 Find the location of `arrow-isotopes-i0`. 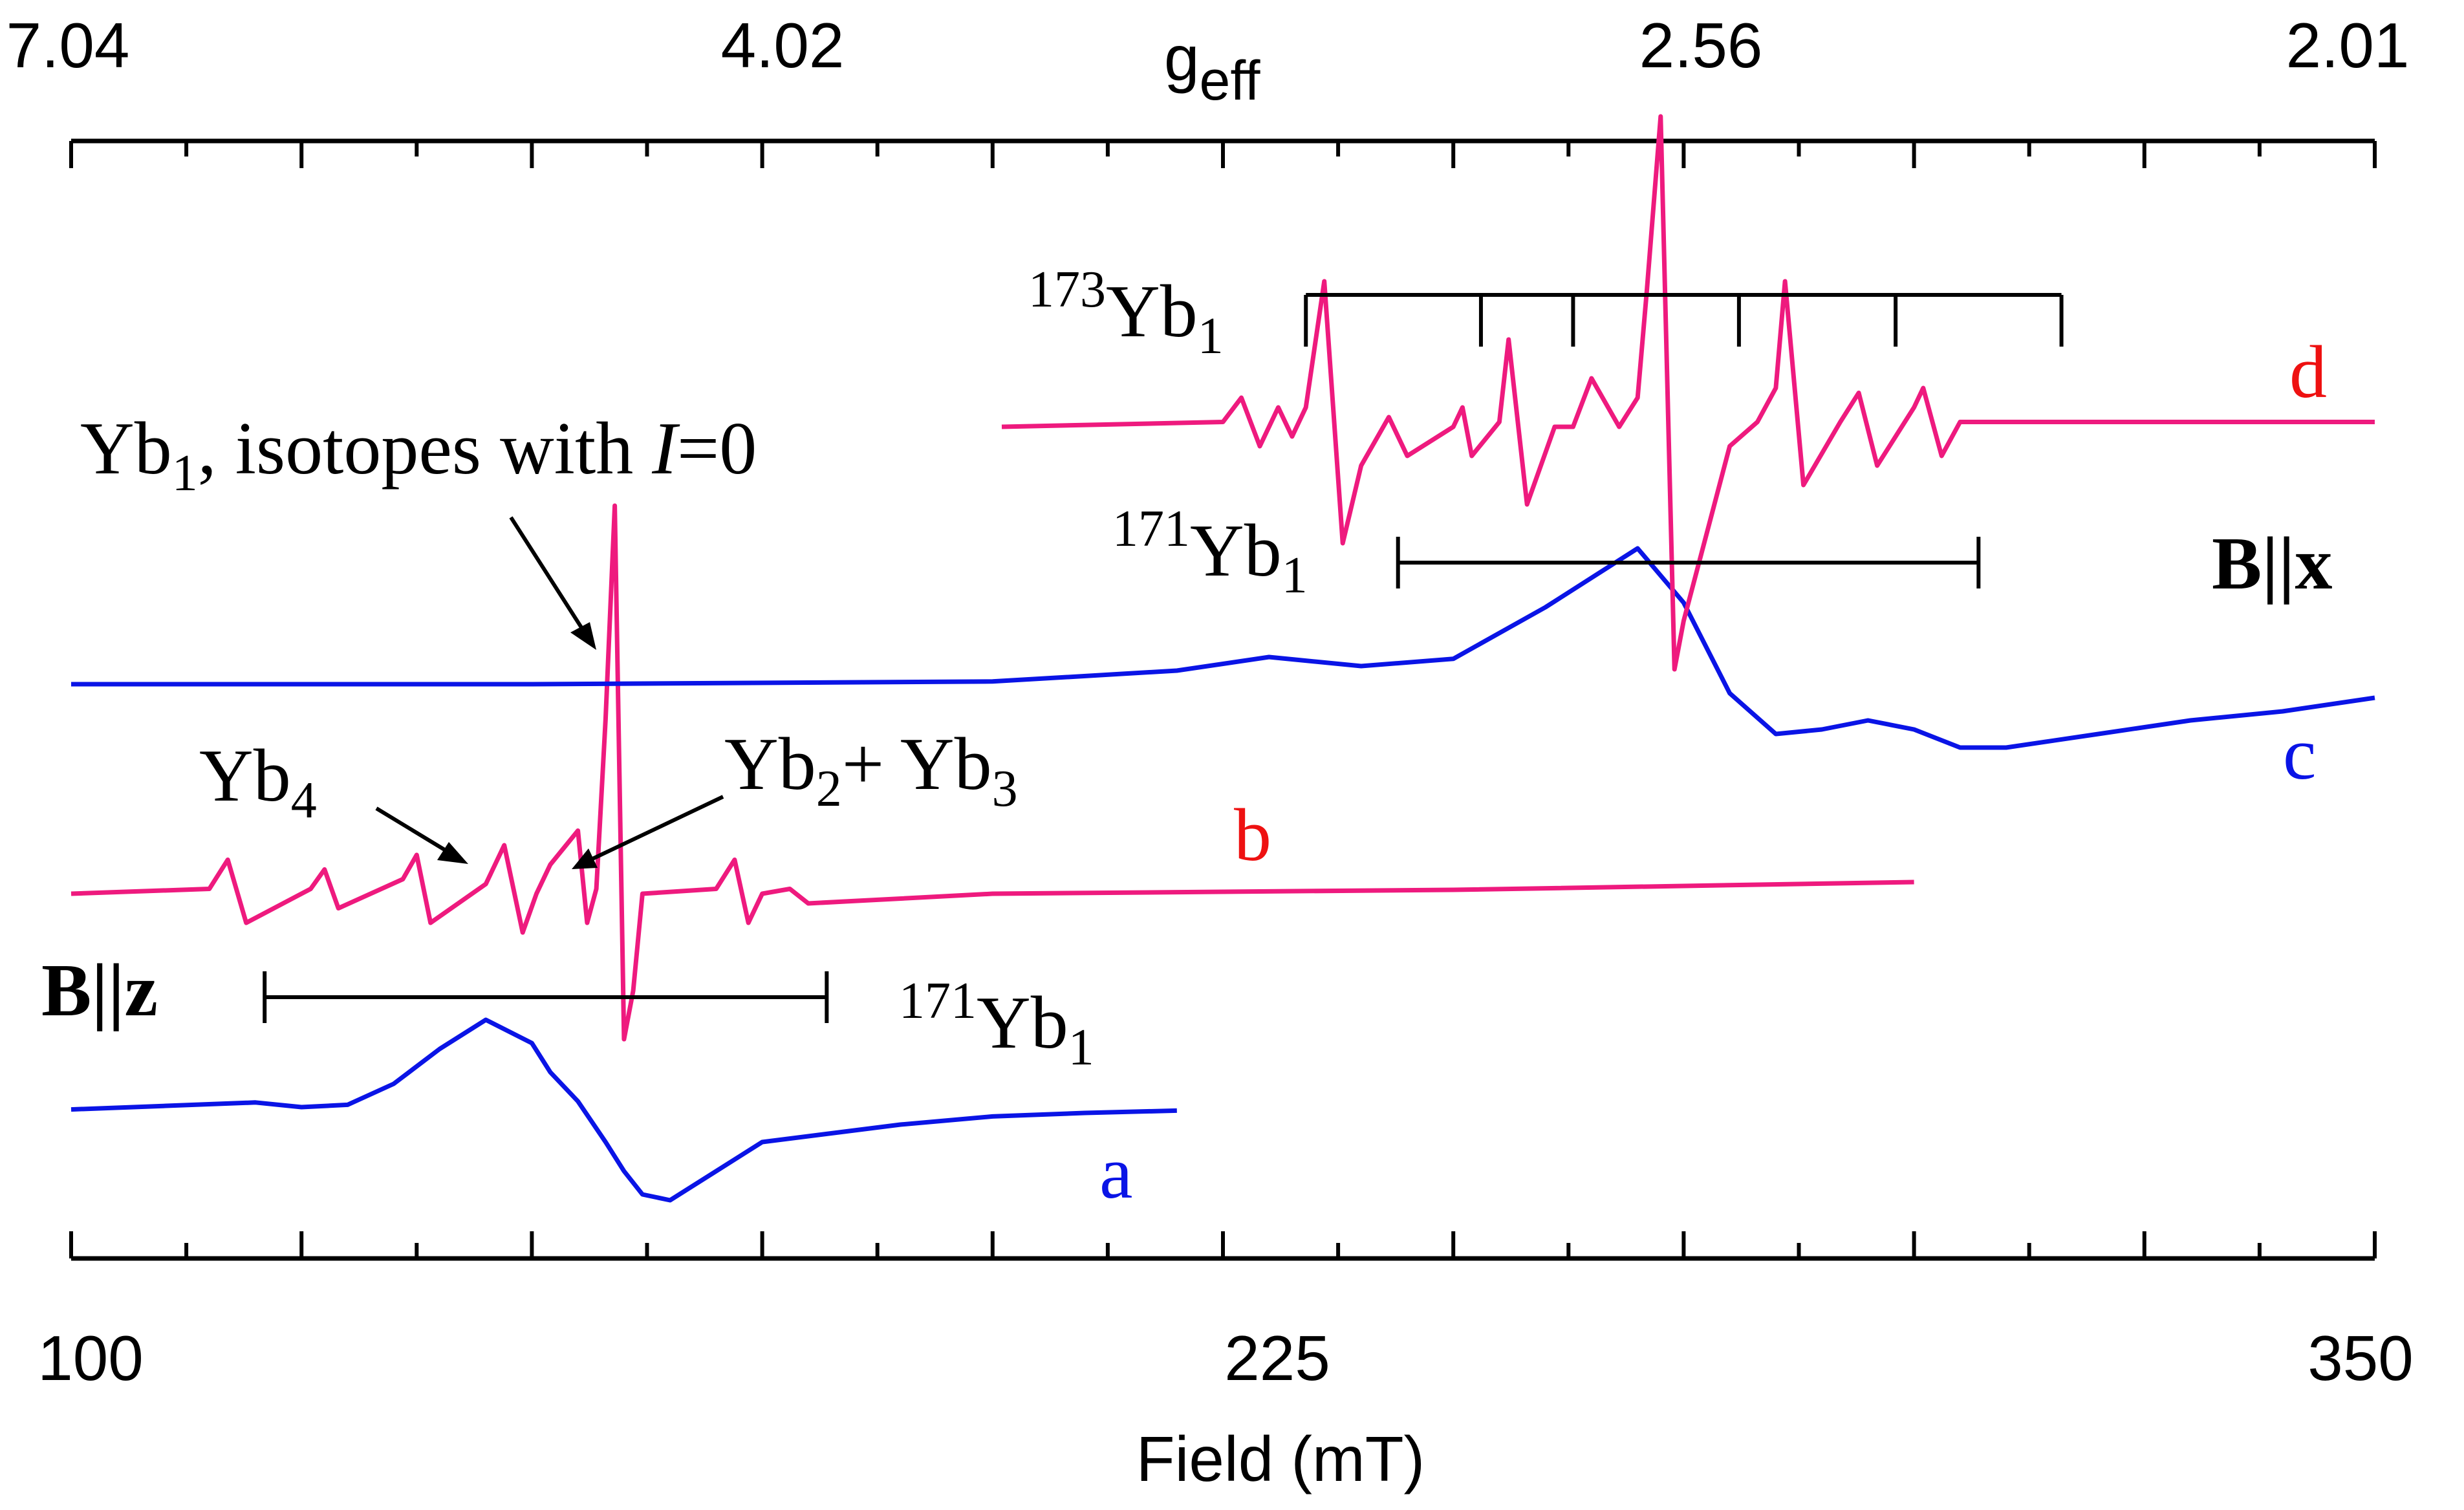

arrow-isotopes-i0 is located at coordinates (547, 574).